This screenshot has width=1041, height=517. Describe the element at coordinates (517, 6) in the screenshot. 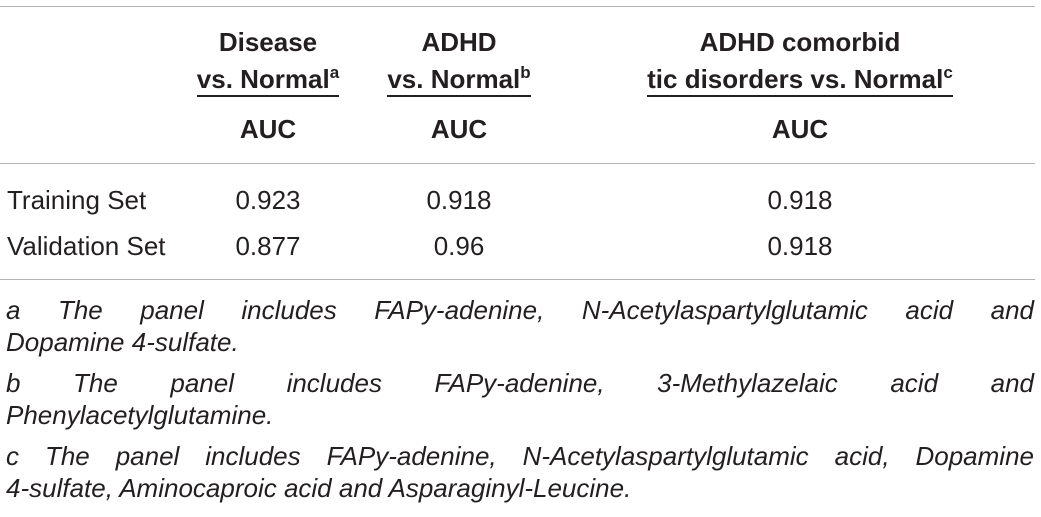

I see `table-top-rule` at that location.